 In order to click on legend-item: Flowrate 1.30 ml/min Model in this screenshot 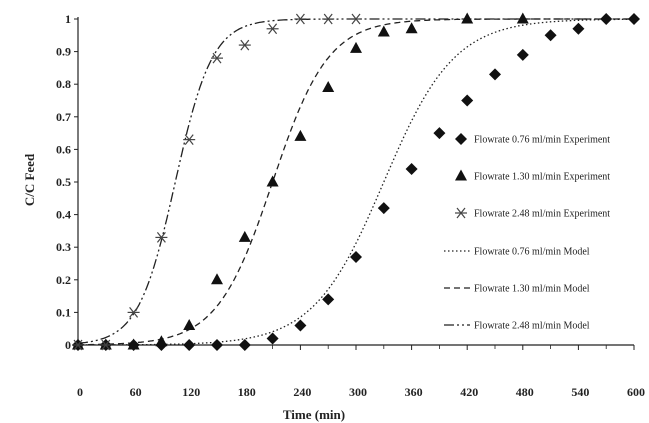, I will do `click(517, 289)`.